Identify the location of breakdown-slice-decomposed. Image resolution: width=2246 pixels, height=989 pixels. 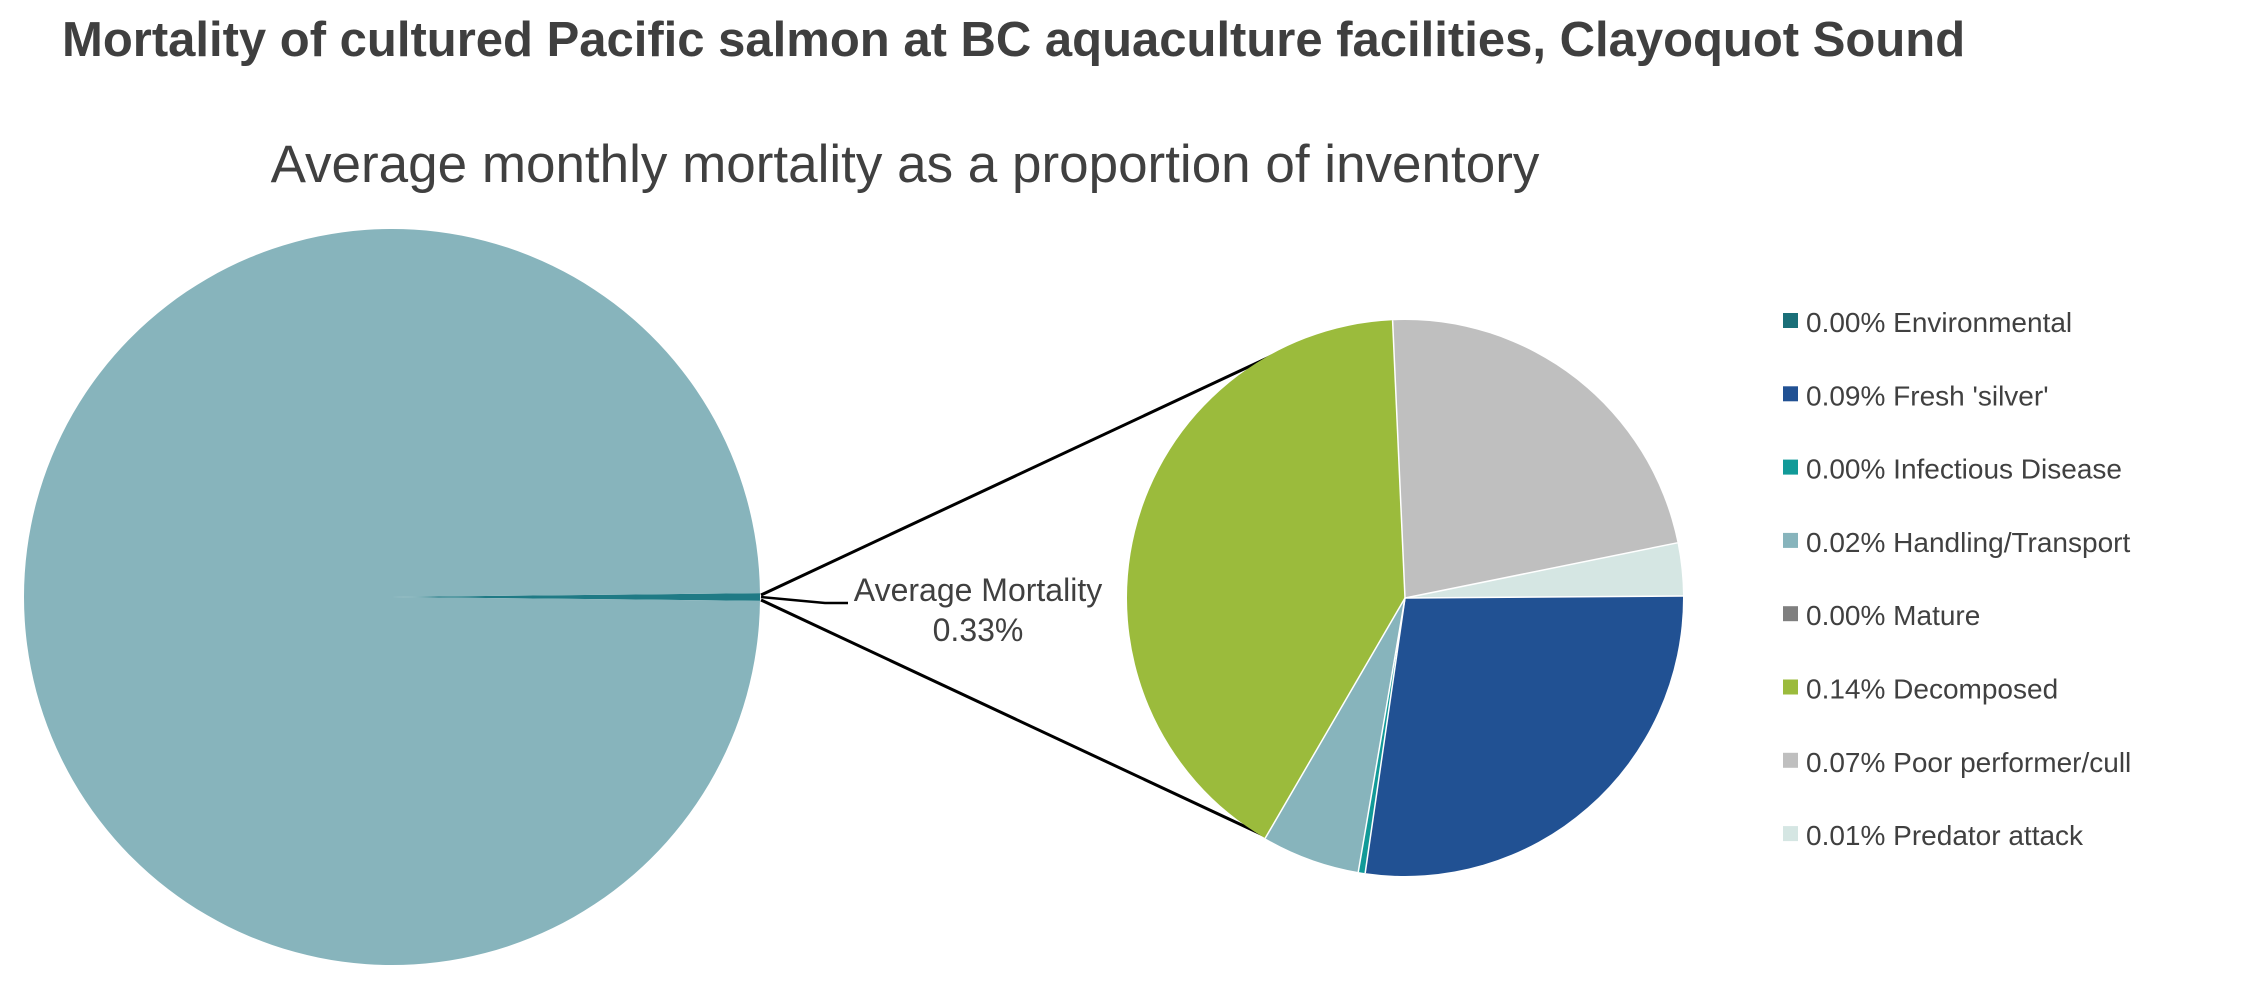
(1265, 579).